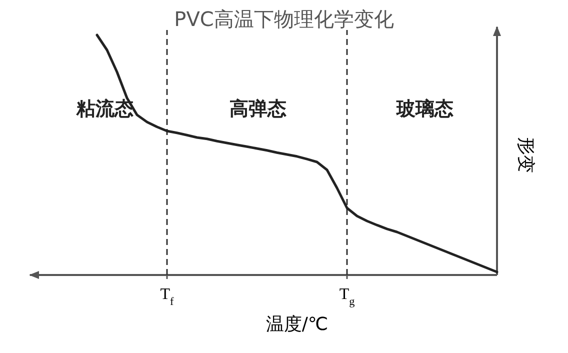  What do you see at coordinates (105, 109) in the screenshot?
I see `annotation: 粘流态` at bounding box center [105, 109].